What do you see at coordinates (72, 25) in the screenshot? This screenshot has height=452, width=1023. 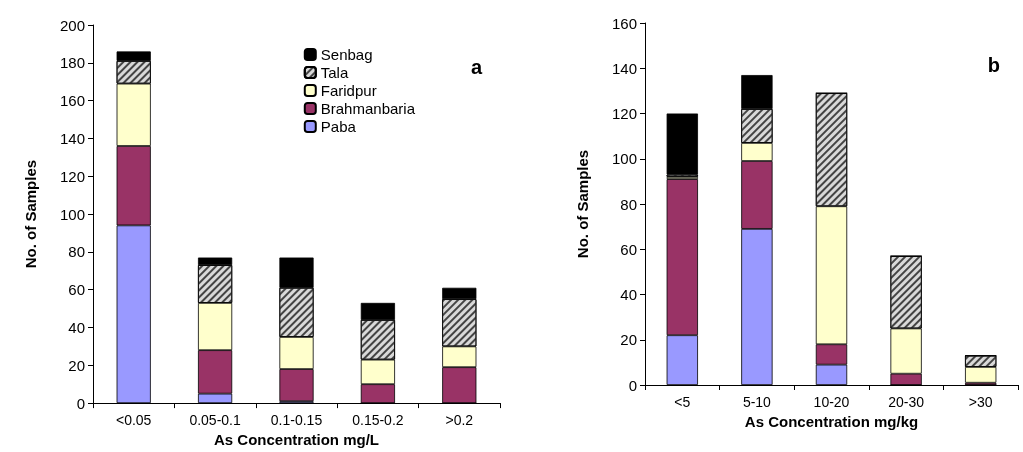 I see `y-tick-label: 200` at bounding box center [72, 25].